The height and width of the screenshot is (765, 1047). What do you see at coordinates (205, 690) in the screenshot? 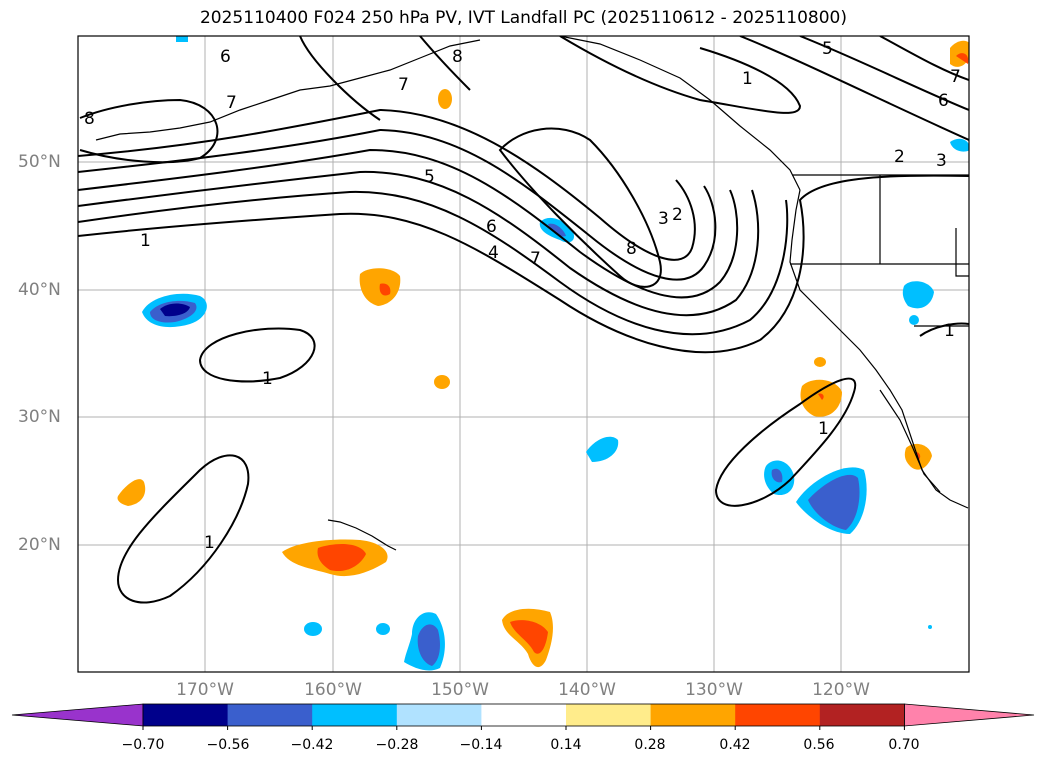
I see `lon-label: 170°W` at bounding box center [205, 690].